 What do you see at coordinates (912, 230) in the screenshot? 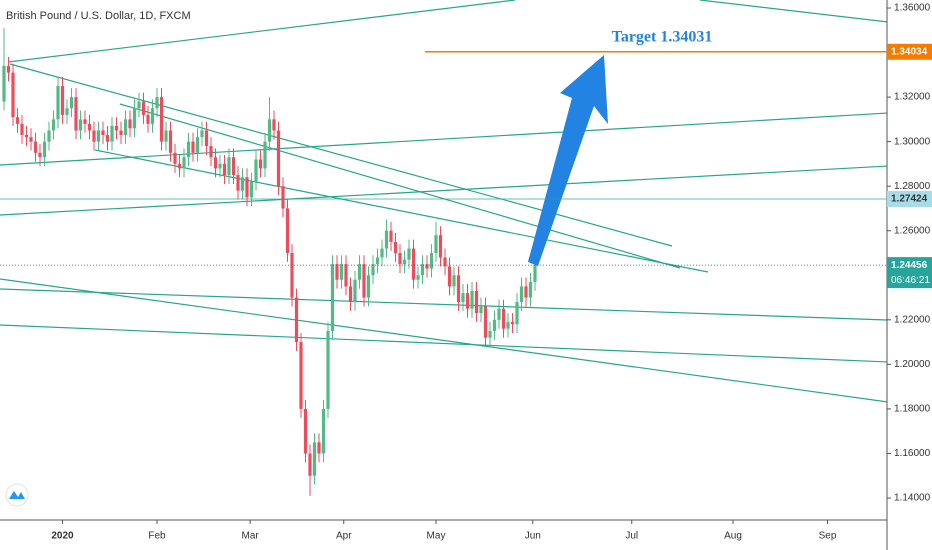
I see `y-tick-label: 1.26000` at bounding box center [912, 230].